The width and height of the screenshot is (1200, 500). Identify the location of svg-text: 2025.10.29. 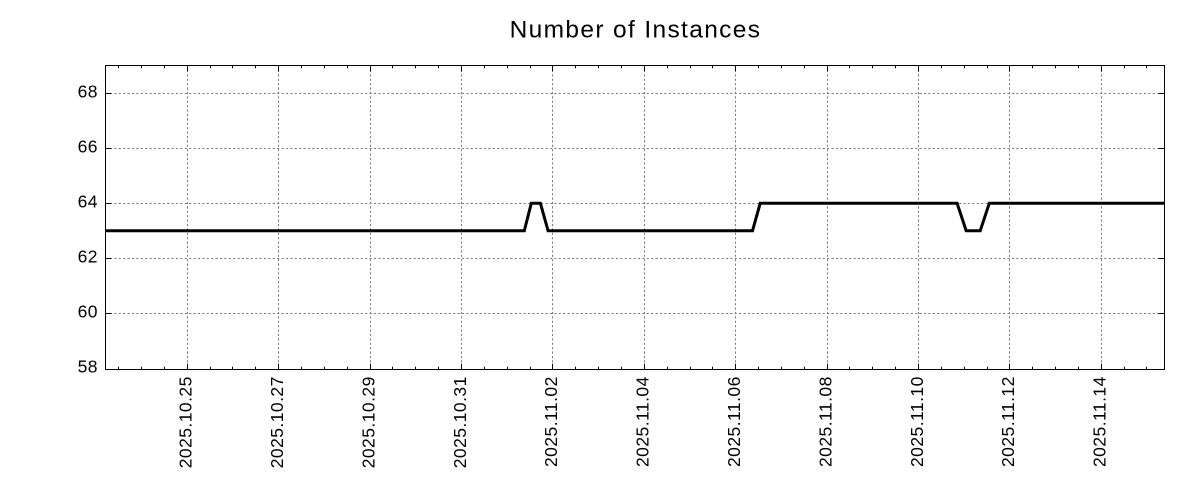
(368, 422).